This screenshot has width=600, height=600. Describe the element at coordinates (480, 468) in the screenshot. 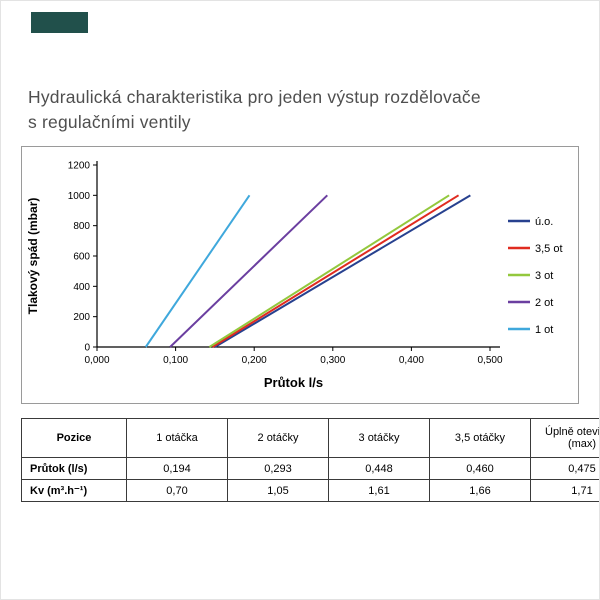

I see `table-cell: 0,460` at that location.